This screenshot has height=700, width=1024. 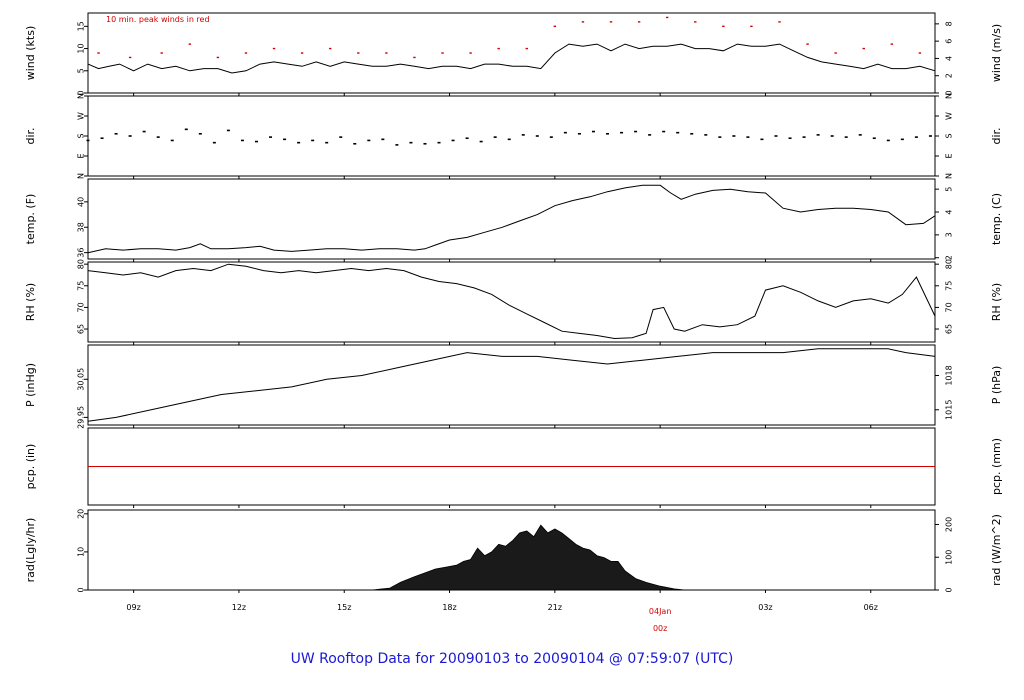 I want to click on y-axis-label-left: pcp. (in), so click(x=30, y=467).